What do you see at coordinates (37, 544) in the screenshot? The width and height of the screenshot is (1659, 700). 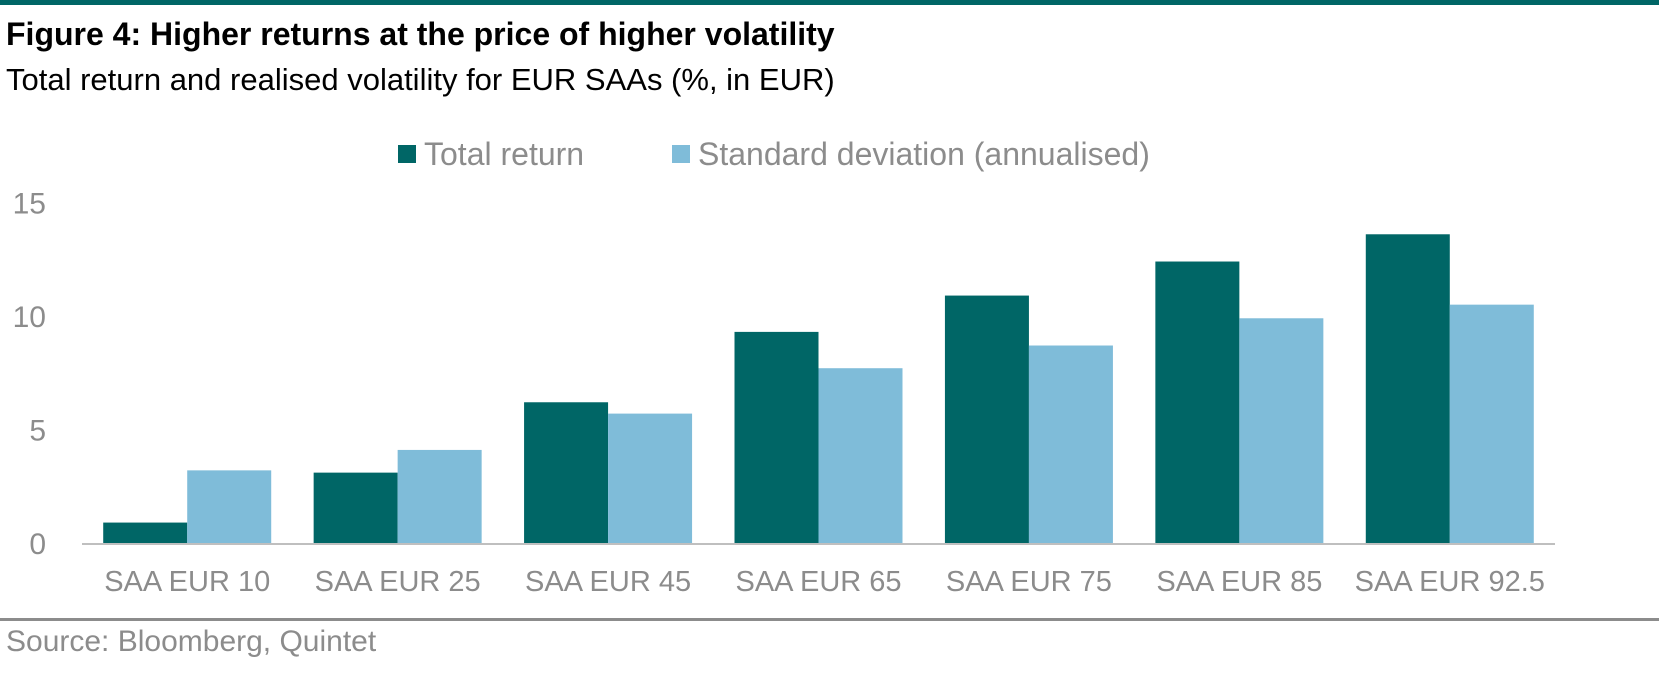 I see `y-tick-label: 0` at bounding box center [37, 544].